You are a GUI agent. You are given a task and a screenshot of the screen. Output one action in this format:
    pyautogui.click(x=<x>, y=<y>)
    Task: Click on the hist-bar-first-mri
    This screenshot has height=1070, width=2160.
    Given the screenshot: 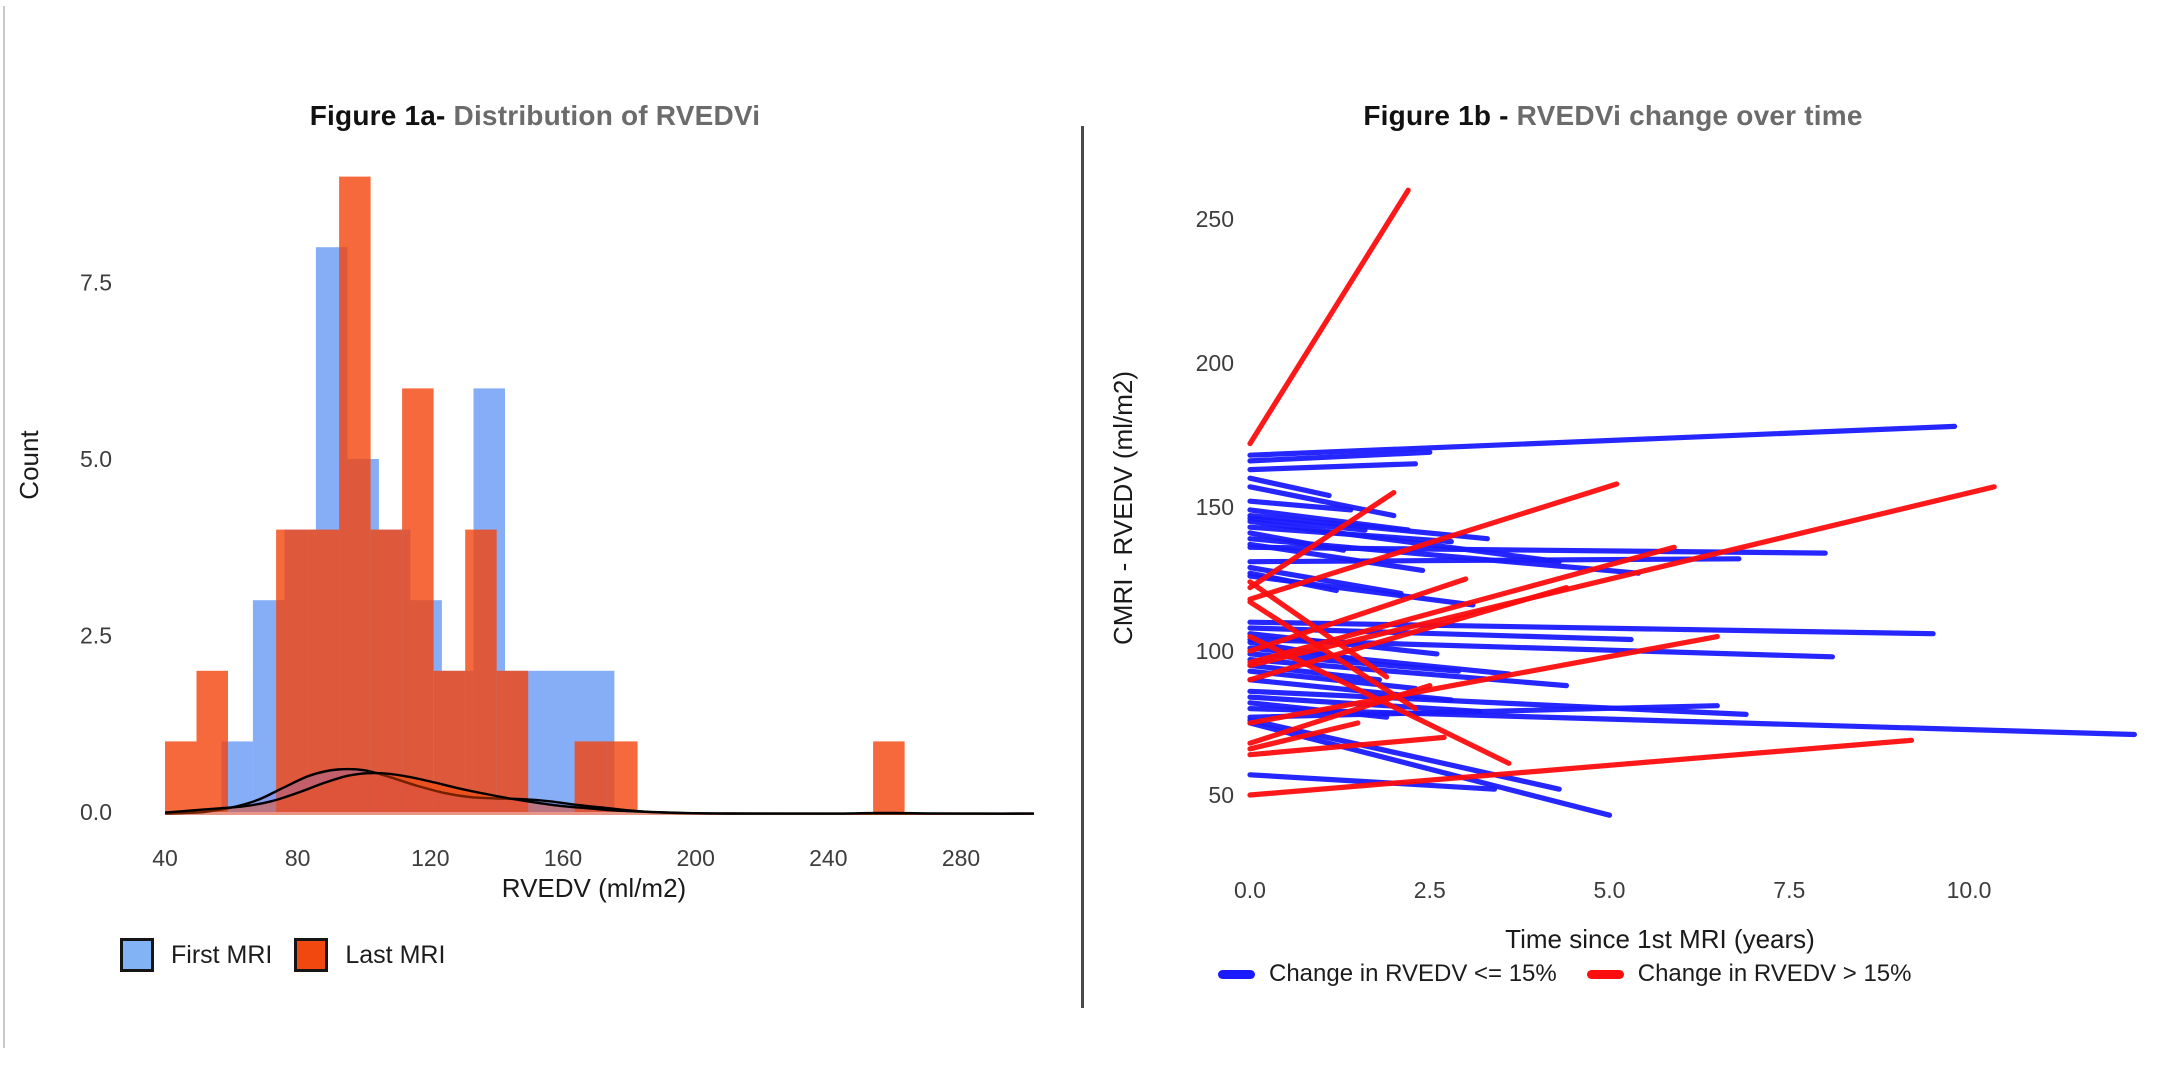 What is the action you would take?
    pyautogui.click(x=552, y=741)
    